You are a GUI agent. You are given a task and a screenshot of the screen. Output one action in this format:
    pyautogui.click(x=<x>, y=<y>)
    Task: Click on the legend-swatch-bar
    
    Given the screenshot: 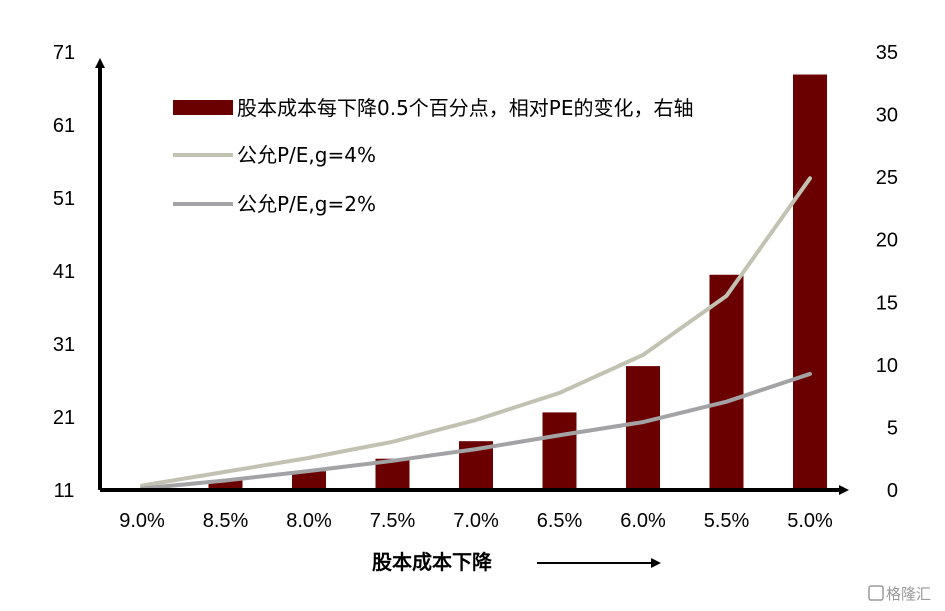 What is the action you would take?
    pyautogui.click(x=203, y=107)
    